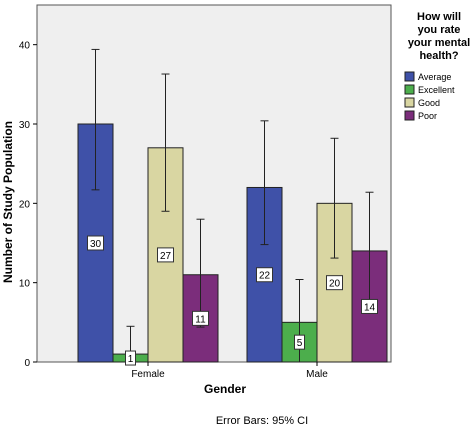 The image size is (474, 428). I want to click on y-axis-label: Number of Study Population, so click(8, 202).